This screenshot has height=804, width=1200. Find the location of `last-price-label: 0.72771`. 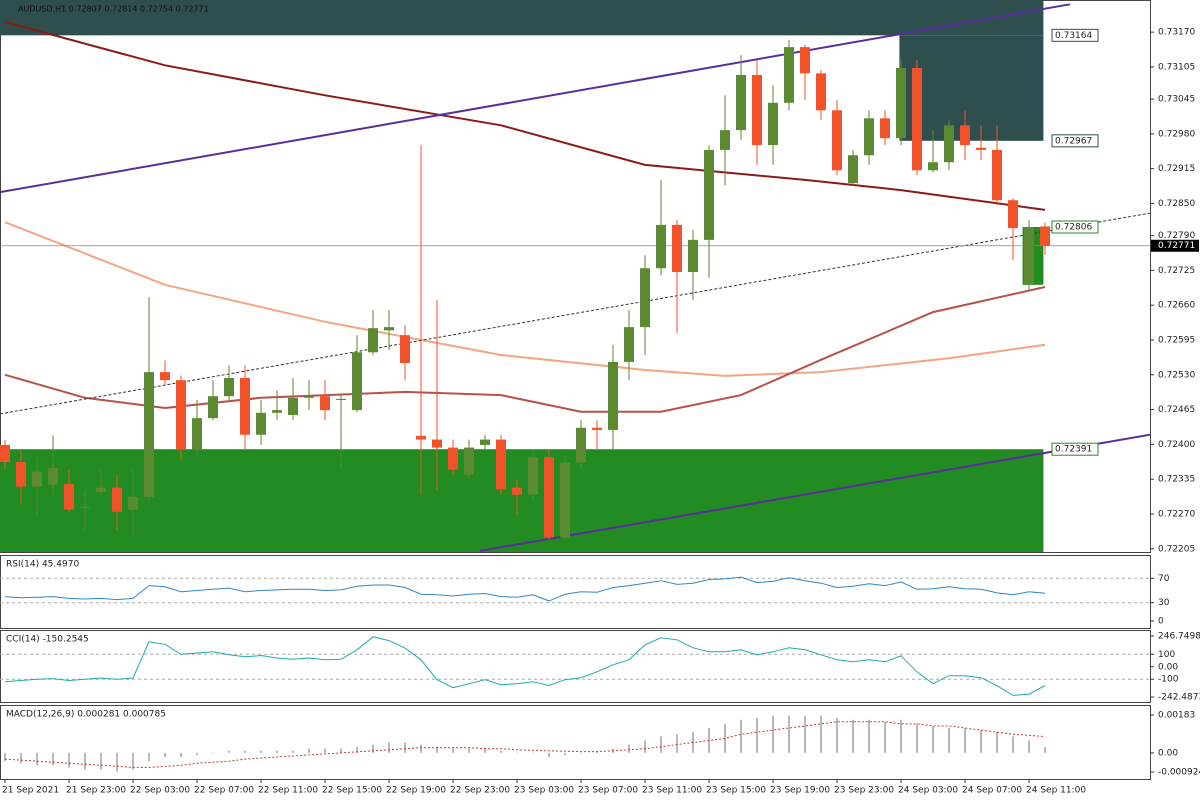

last-price-label: 0.72771 is located at coordinates (1176, 246).